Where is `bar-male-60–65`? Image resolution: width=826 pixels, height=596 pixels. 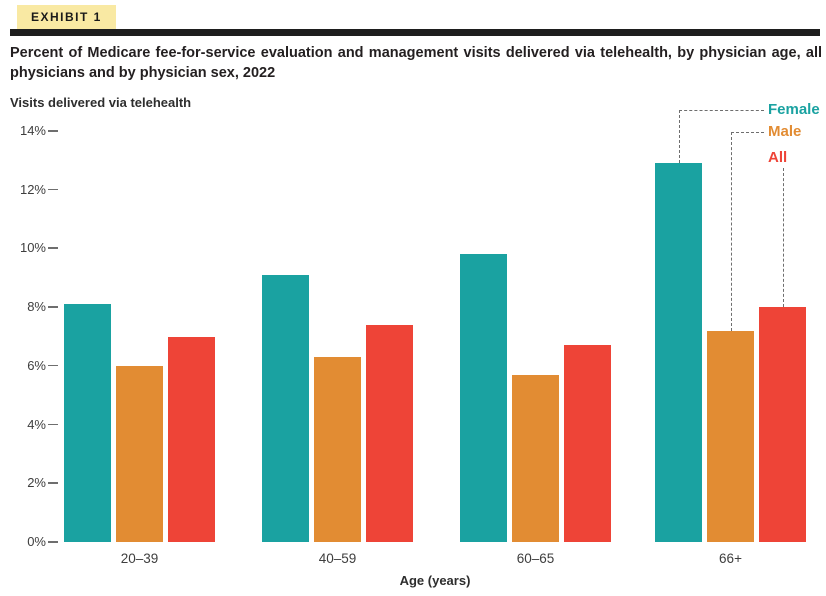 bar-male-60–65 is located at coordinates (535, 458).